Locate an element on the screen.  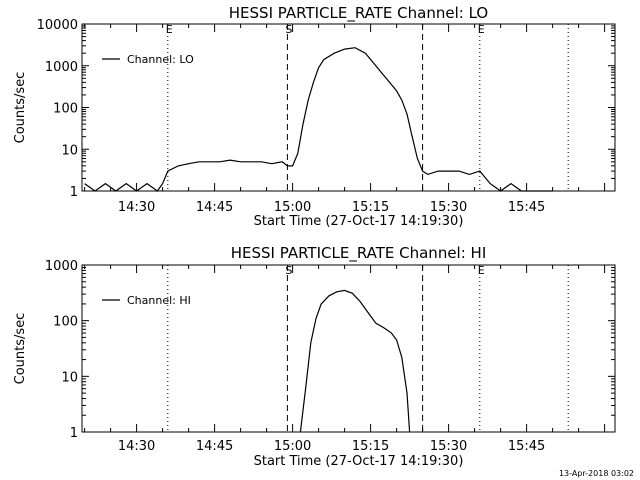
panel-1-ytick-label: 1 is located at coordinates (74, 192).